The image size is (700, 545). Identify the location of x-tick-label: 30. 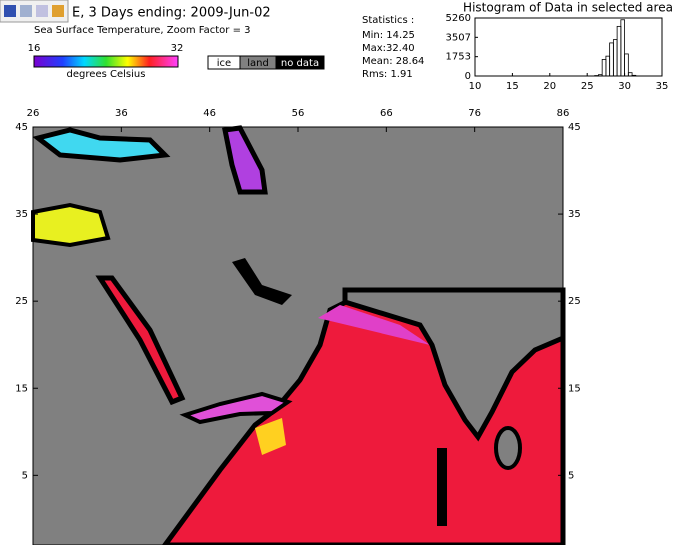
(624, 86).